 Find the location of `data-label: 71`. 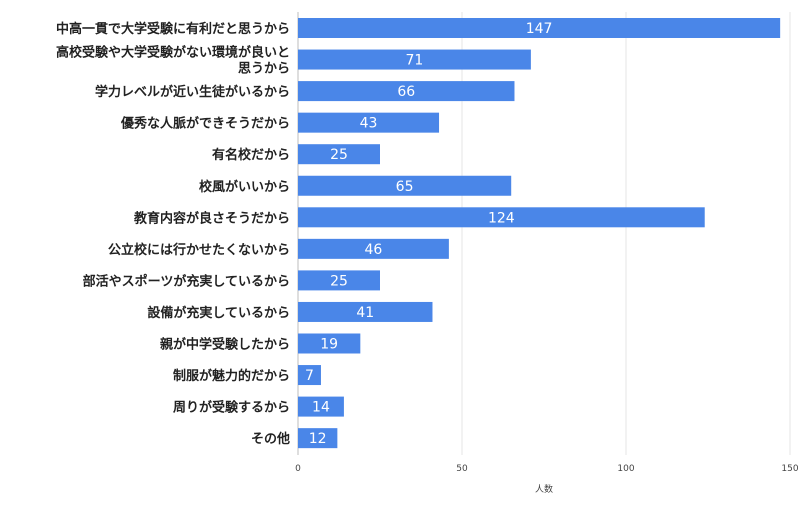

data-label: 71 is located at coordinates (415, 61).